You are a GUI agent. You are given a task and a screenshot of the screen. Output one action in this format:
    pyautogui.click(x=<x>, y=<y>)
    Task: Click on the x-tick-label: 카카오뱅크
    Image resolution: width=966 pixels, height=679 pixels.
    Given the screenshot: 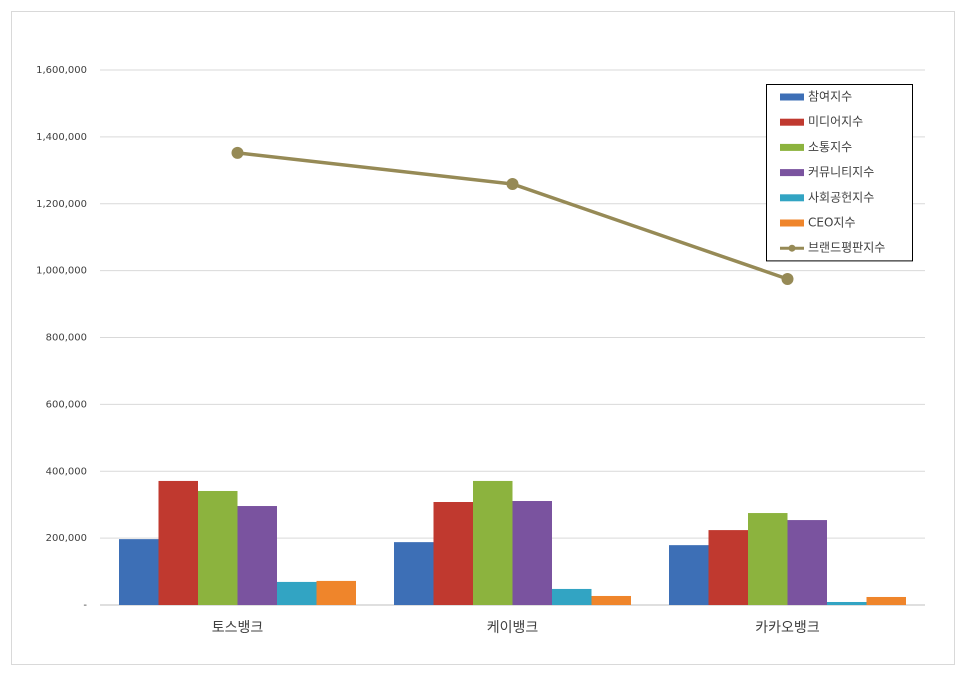 What is the action you would take?
    pyautogui.click(x=787, y=628)
    